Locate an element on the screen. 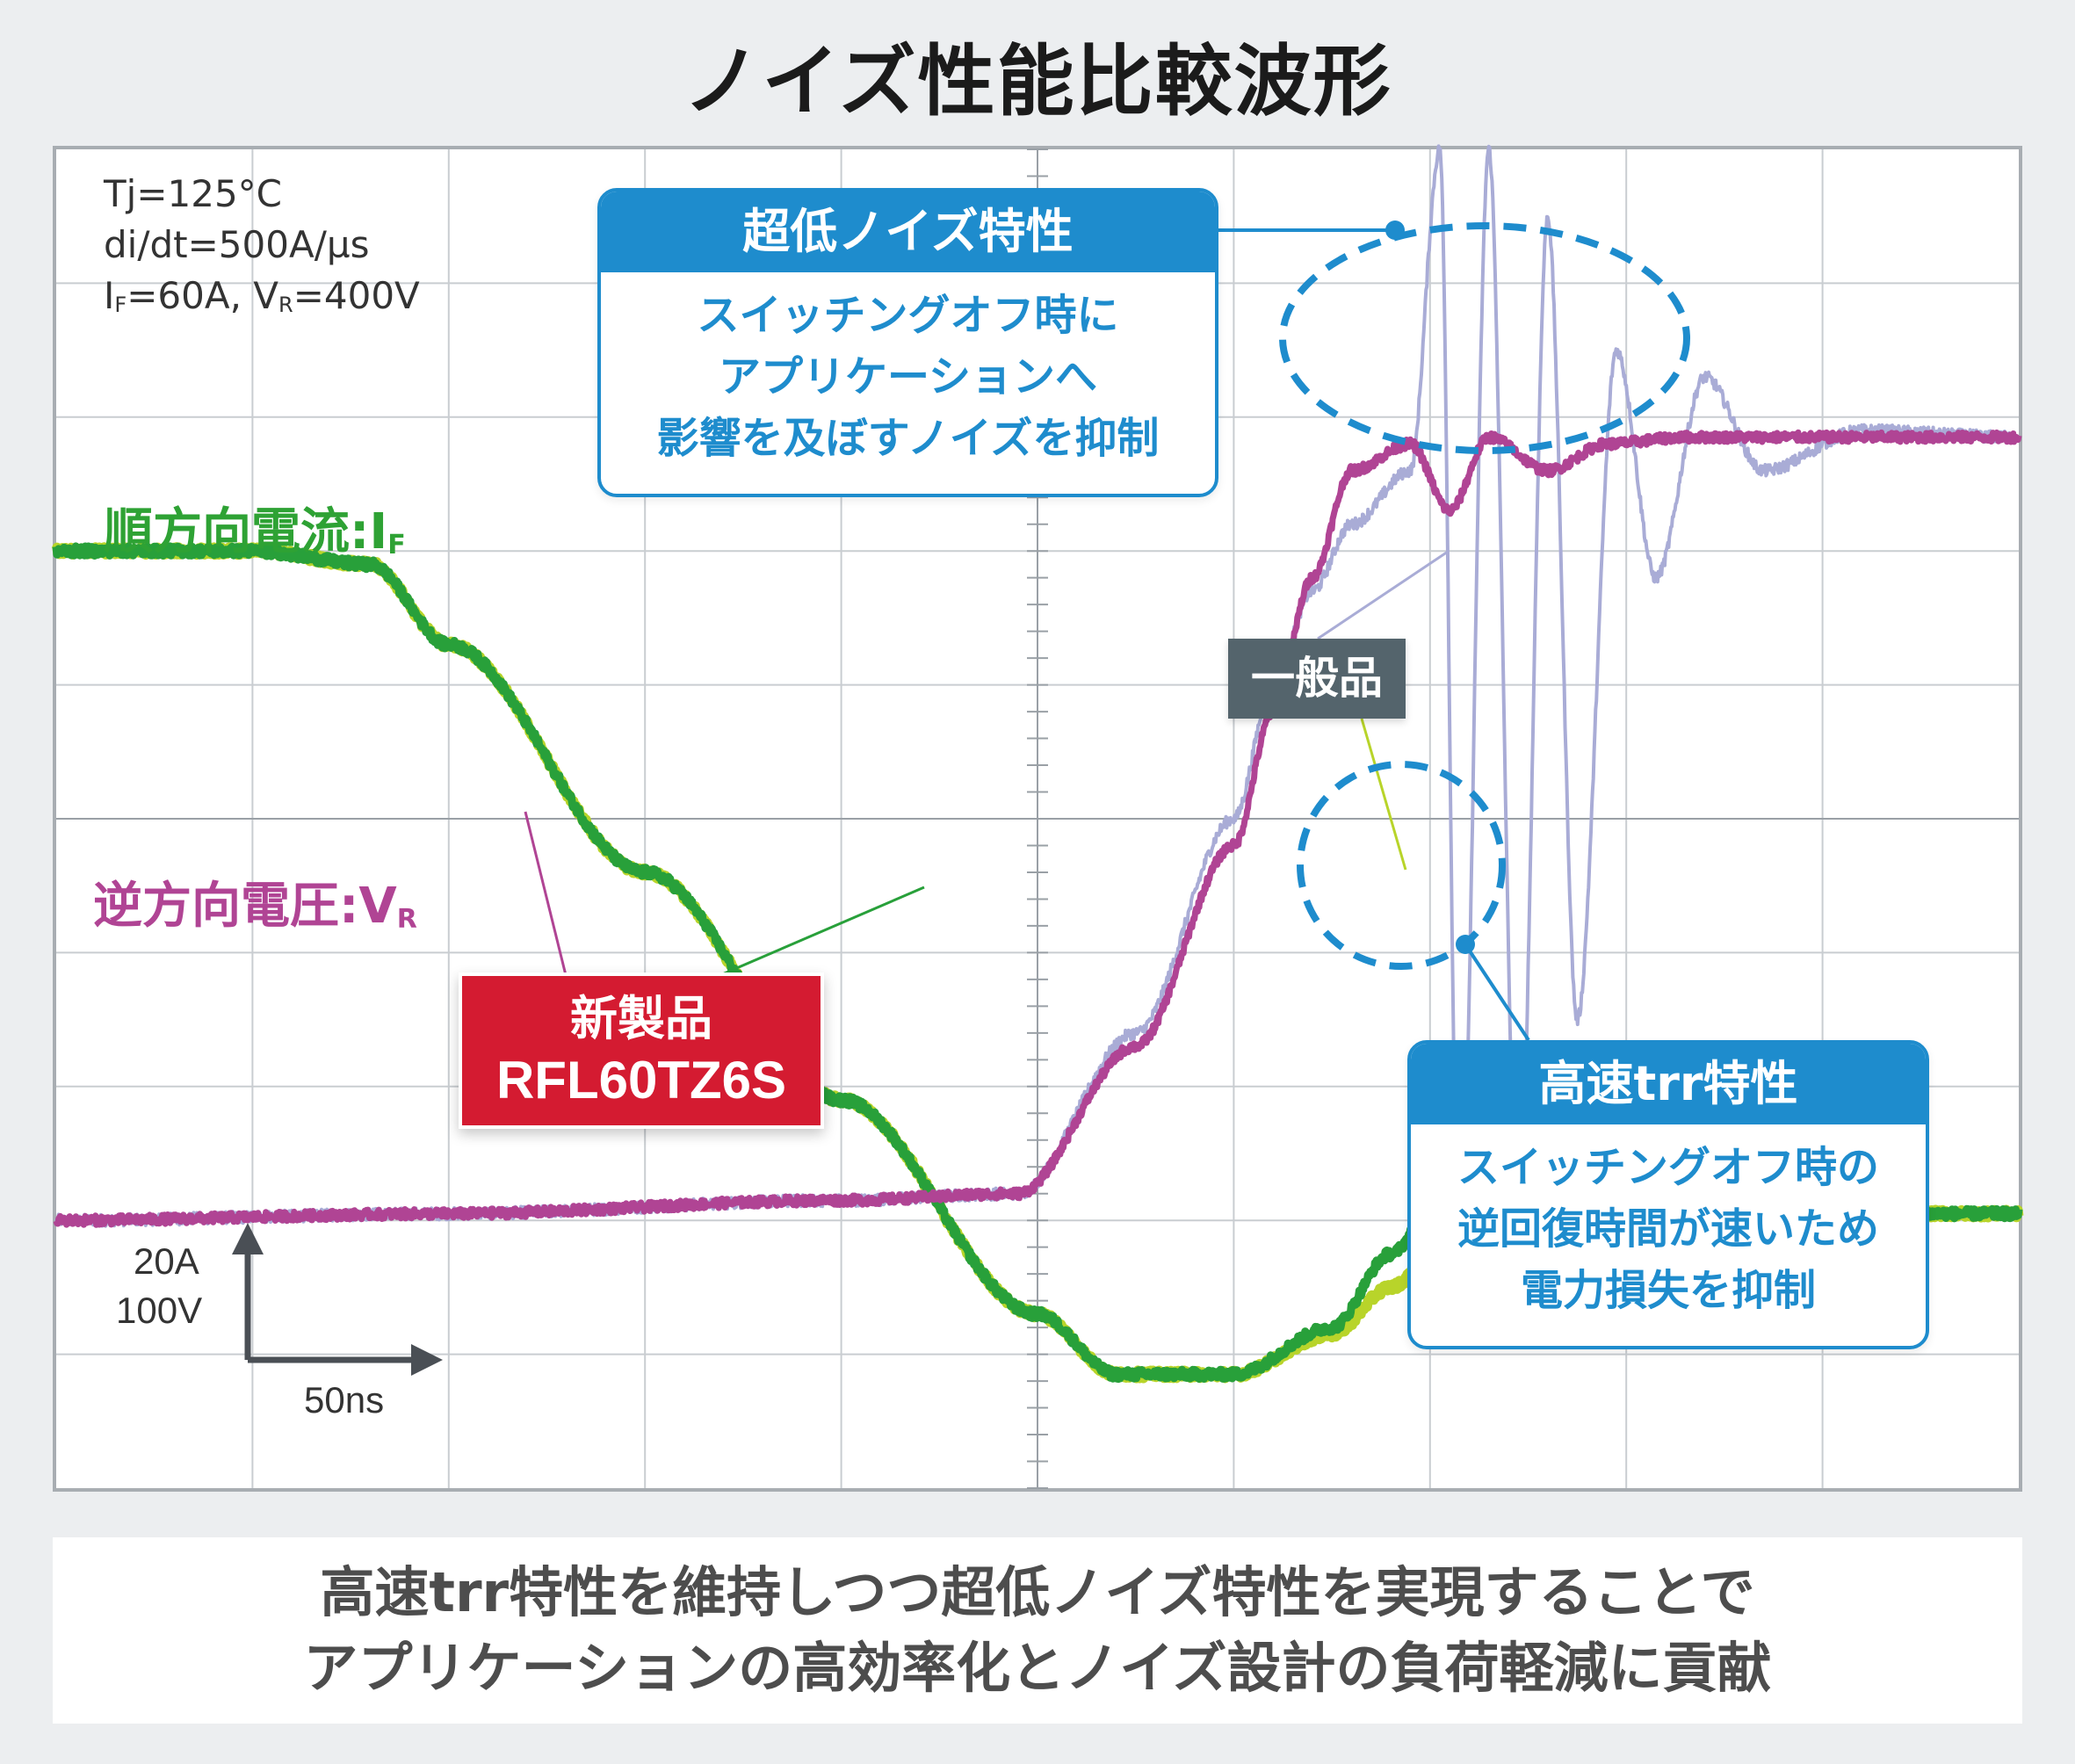 The height and width of the screenshot is (1764, 2075). new-product-model: RFL60TZ6S is located at coordinates (641, 1080).